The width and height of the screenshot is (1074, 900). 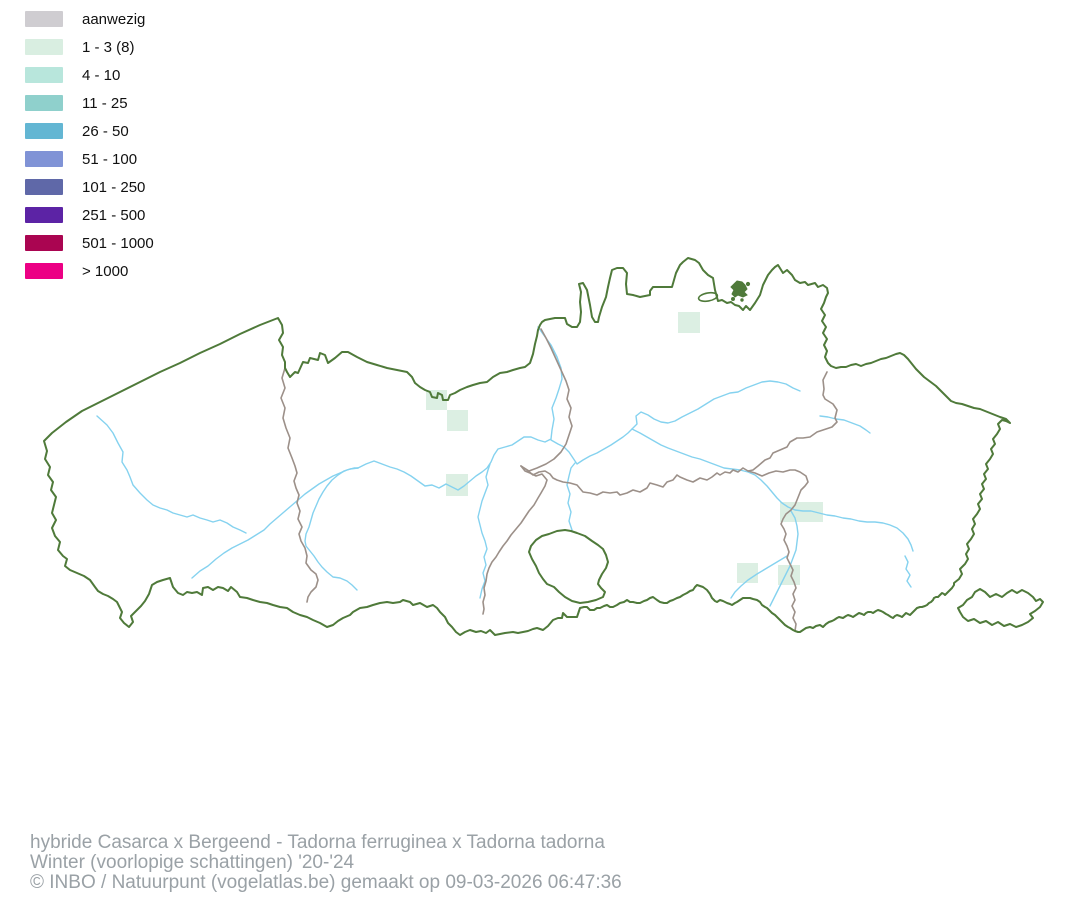 I want to click on river-leie, so click(x=275, y=523).